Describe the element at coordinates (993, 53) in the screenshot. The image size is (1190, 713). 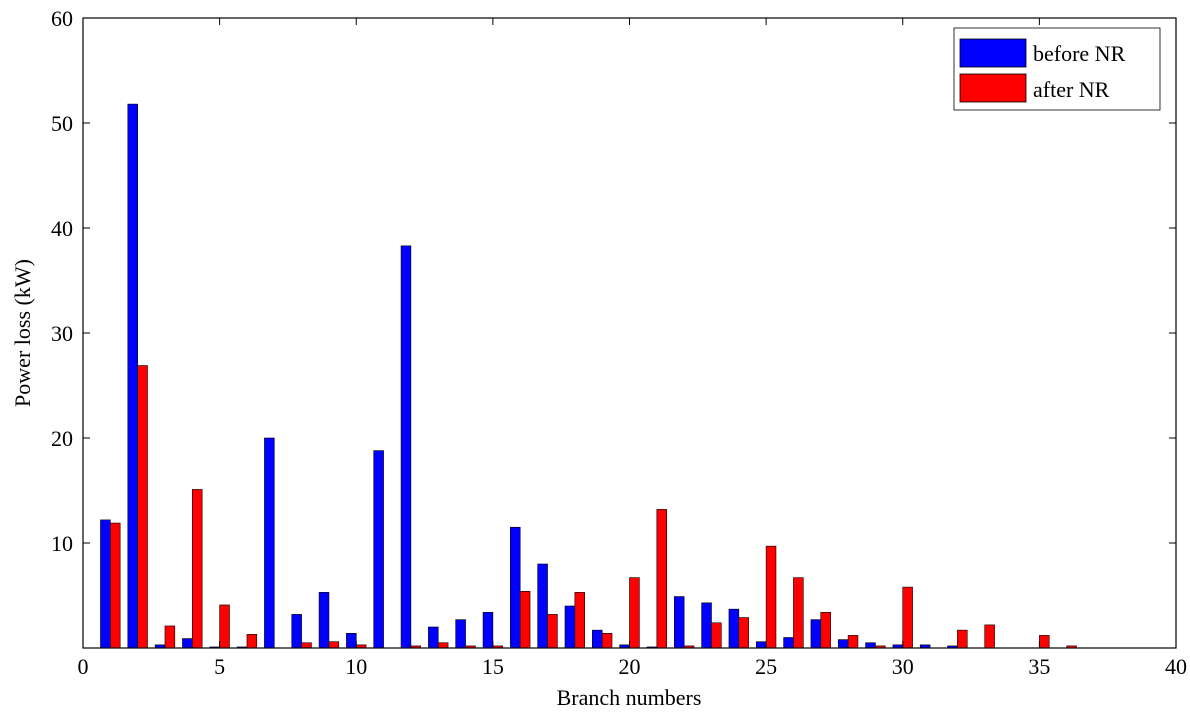
I see `legend-swatch-before-nr` at that location.